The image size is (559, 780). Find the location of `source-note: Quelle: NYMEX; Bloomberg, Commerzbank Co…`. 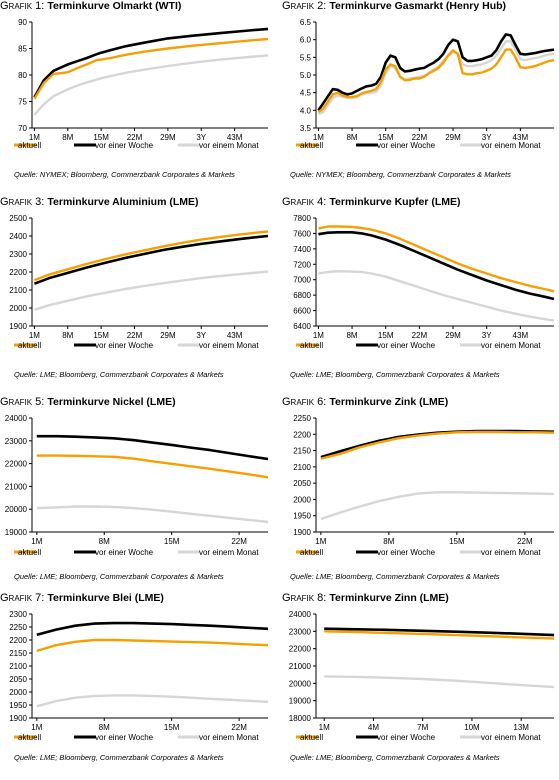

source-note: Quelle: NYMEX; Bloomberg, Commerzbank Co… is located at coordinates (400, 174).